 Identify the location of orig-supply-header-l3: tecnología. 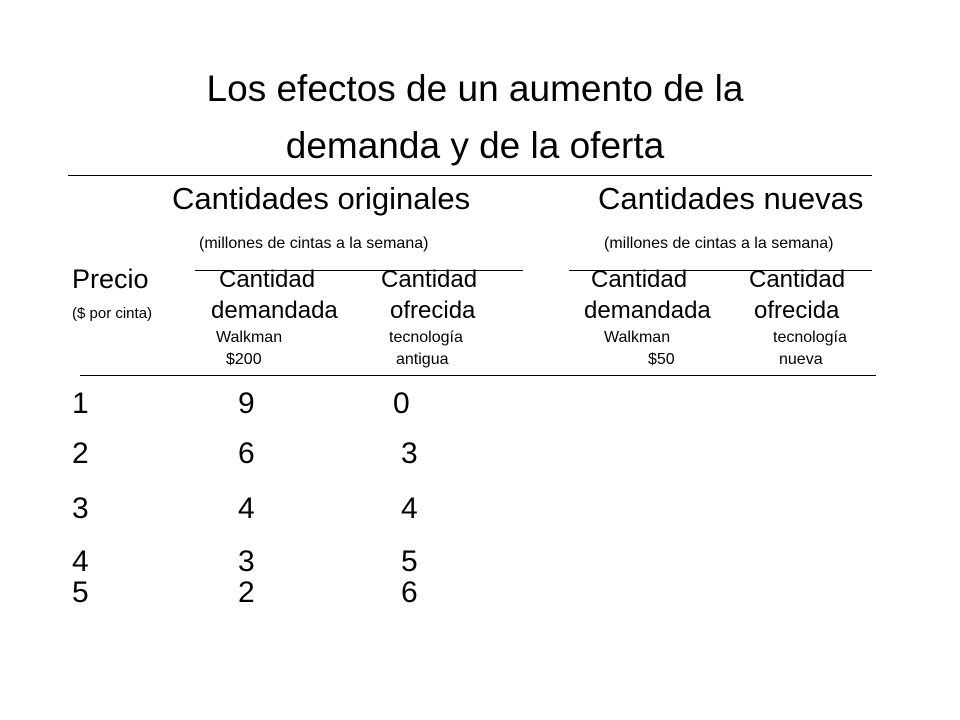
(426, 337).